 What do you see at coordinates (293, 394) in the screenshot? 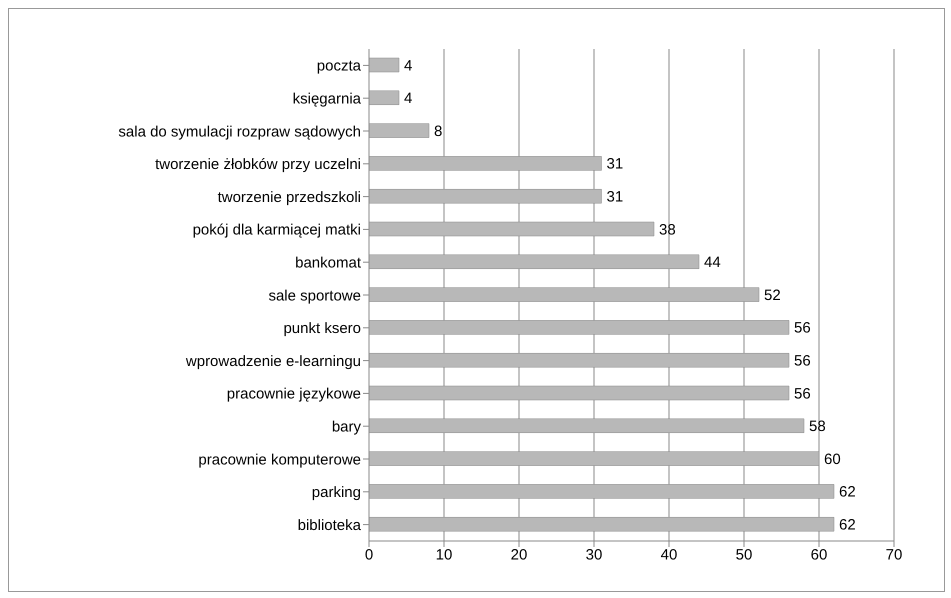
I see `y-tick-label: pracownie językowe` at bounding box center [293, 394].